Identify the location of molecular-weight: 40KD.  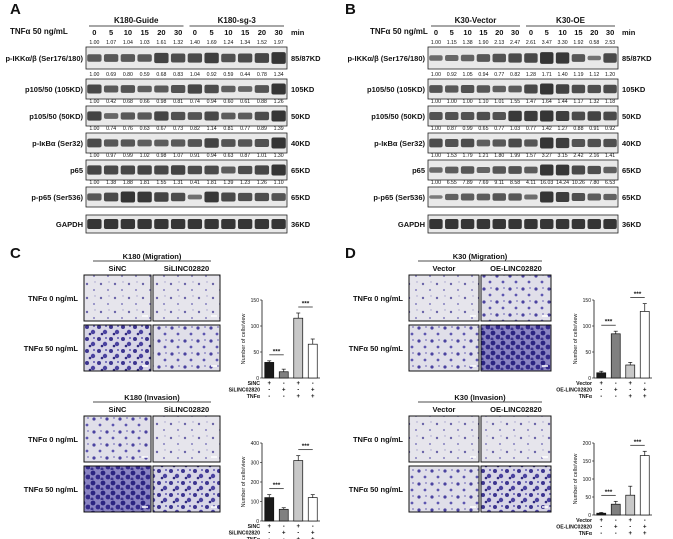
(301, 143).